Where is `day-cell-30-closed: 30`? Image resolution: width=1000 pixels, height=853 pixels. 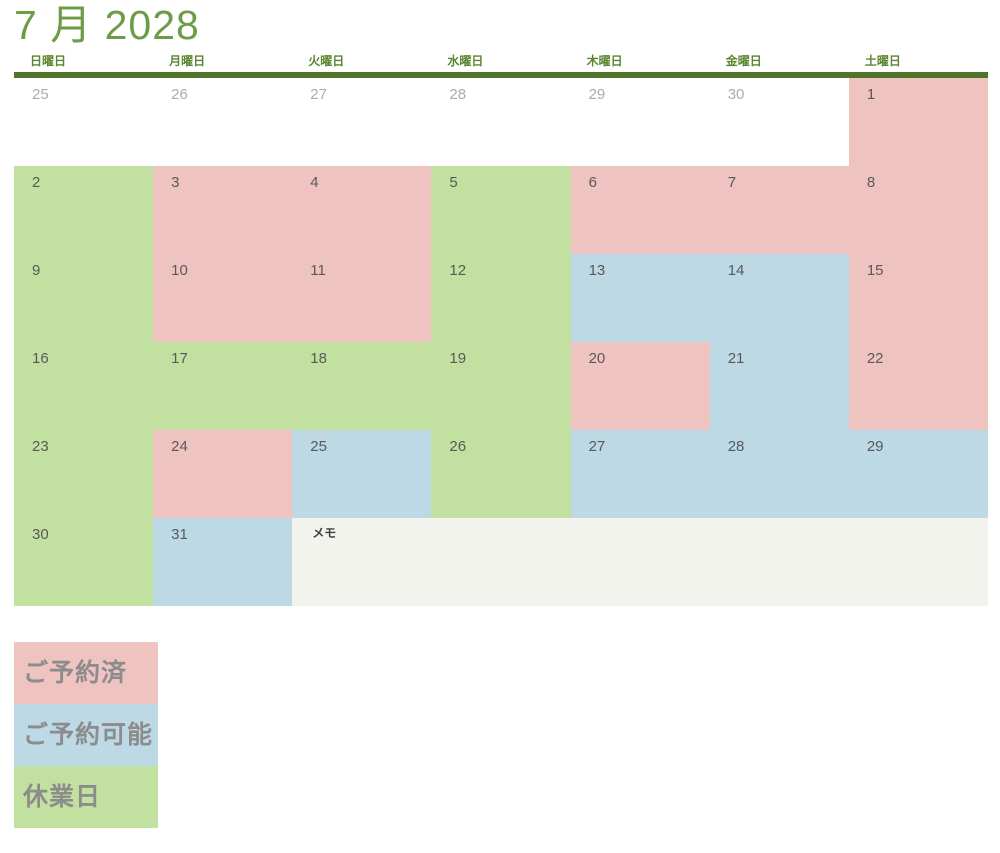
day-cell-30-closed: 30 is located at coordinates (84, 562).